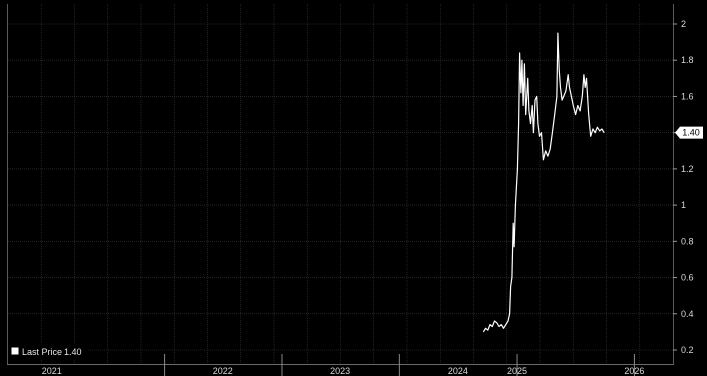 Image resolution: width=707 pixels, height=376 pixels. Describe the element at coordinates (15, 351) in the screenshot. I see `legend-swatch` at that location.